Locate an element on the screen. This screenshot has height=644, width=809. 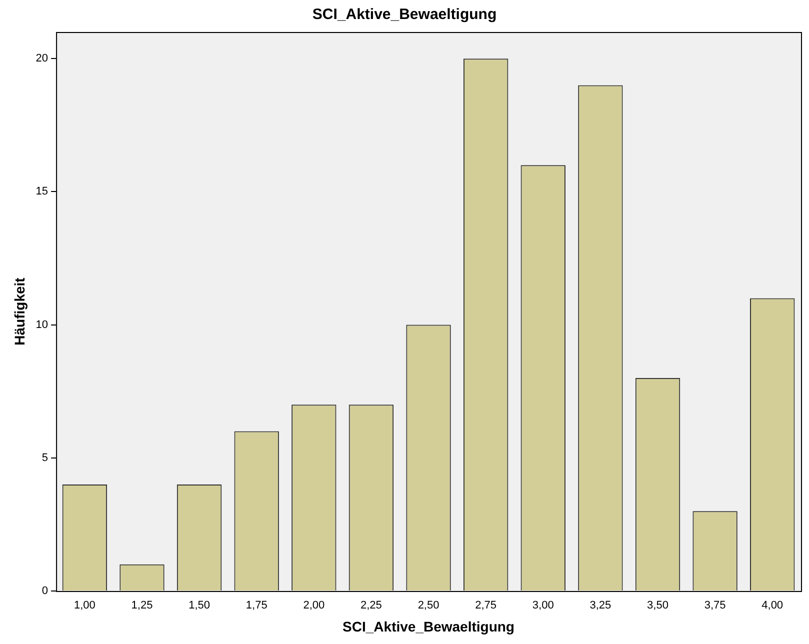
x-tick-label: 3,00 is located at coordinates (543, 606).